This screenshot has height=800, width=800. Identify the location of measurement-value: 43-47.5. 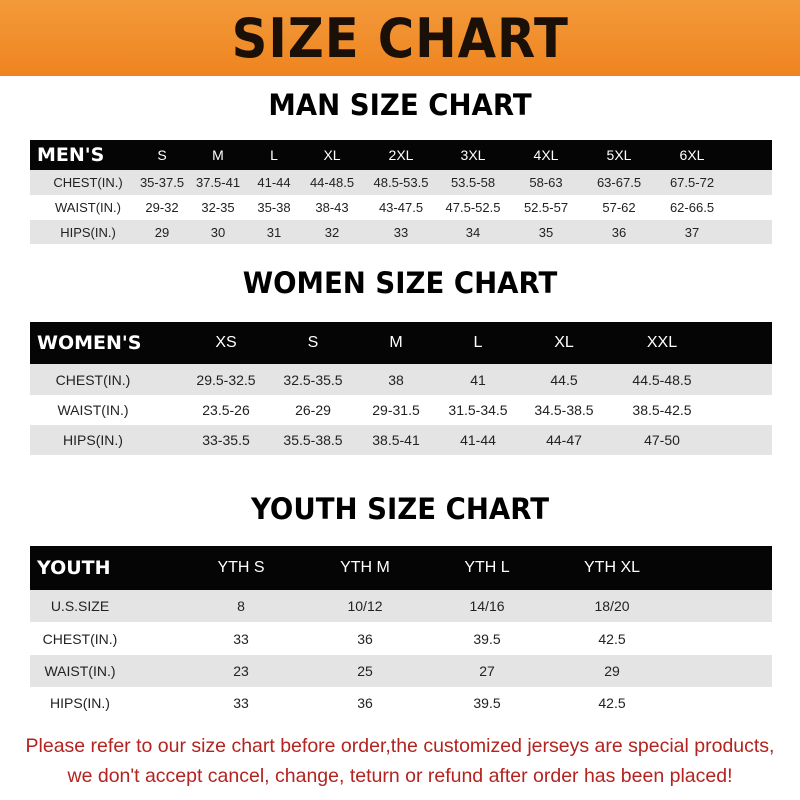
(401, 207).